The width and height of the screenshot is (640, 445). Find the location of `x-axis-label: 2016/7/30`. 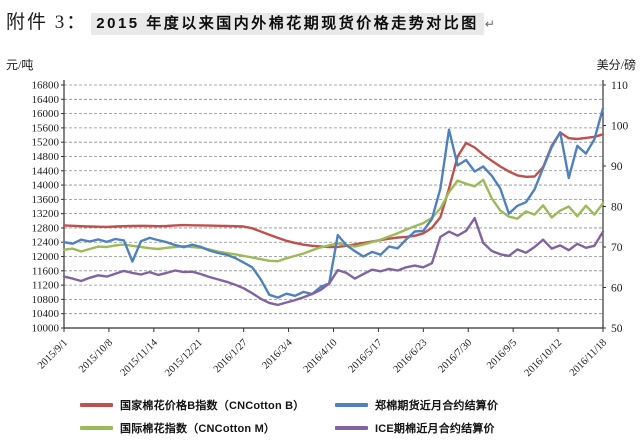

x-axis-label: 2016/7/30 is located at coordinates (455, 356).